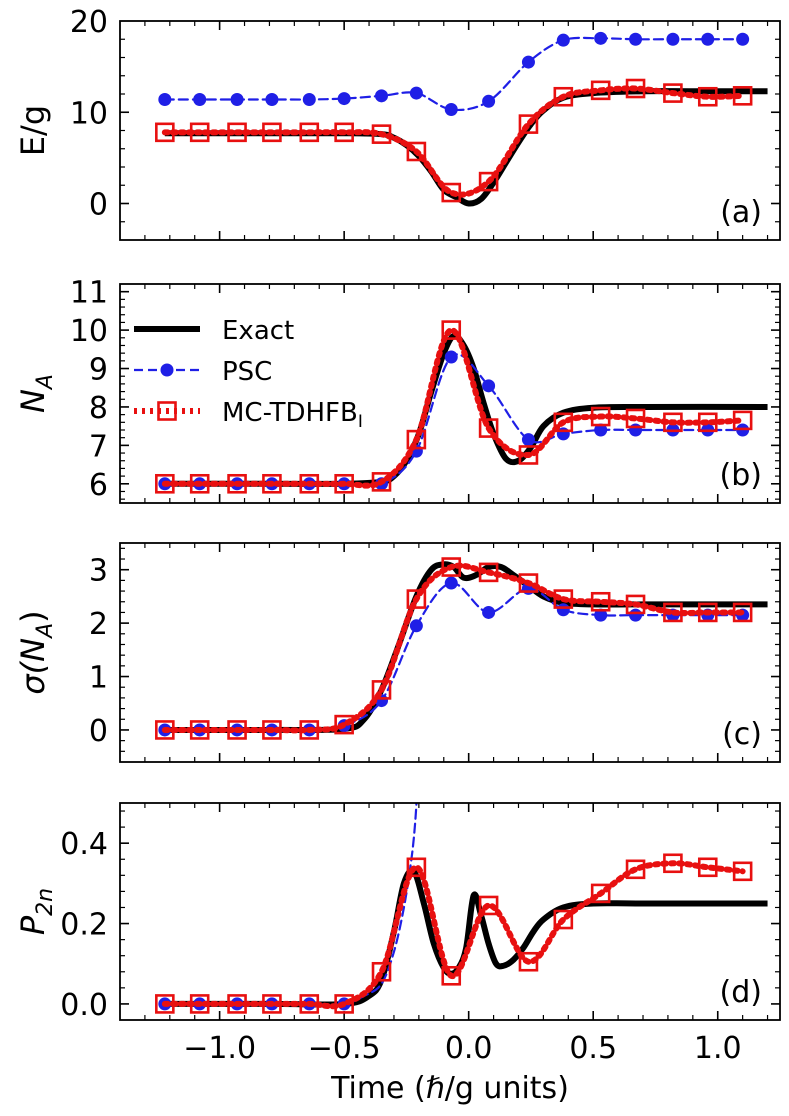  What do you see at coordinates (98, 370) in the screenshot?
I see `y-tick-label: 9` at bounding box center [98, 370].